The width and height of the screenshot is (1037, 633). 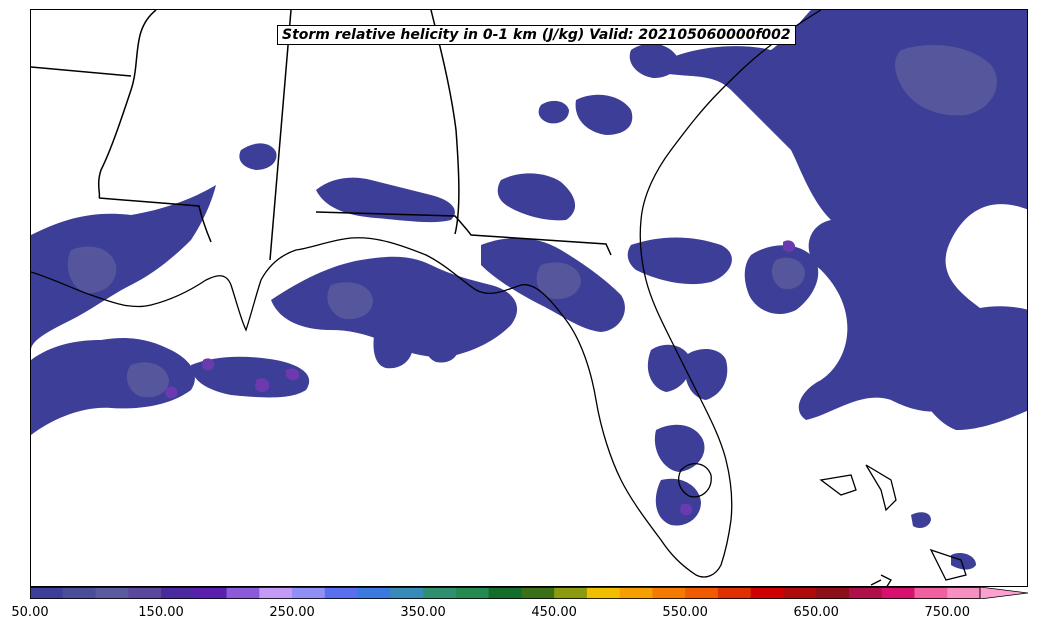 I want to click on colorbar-tick-label: 450.00, so click(x=554, y=612).